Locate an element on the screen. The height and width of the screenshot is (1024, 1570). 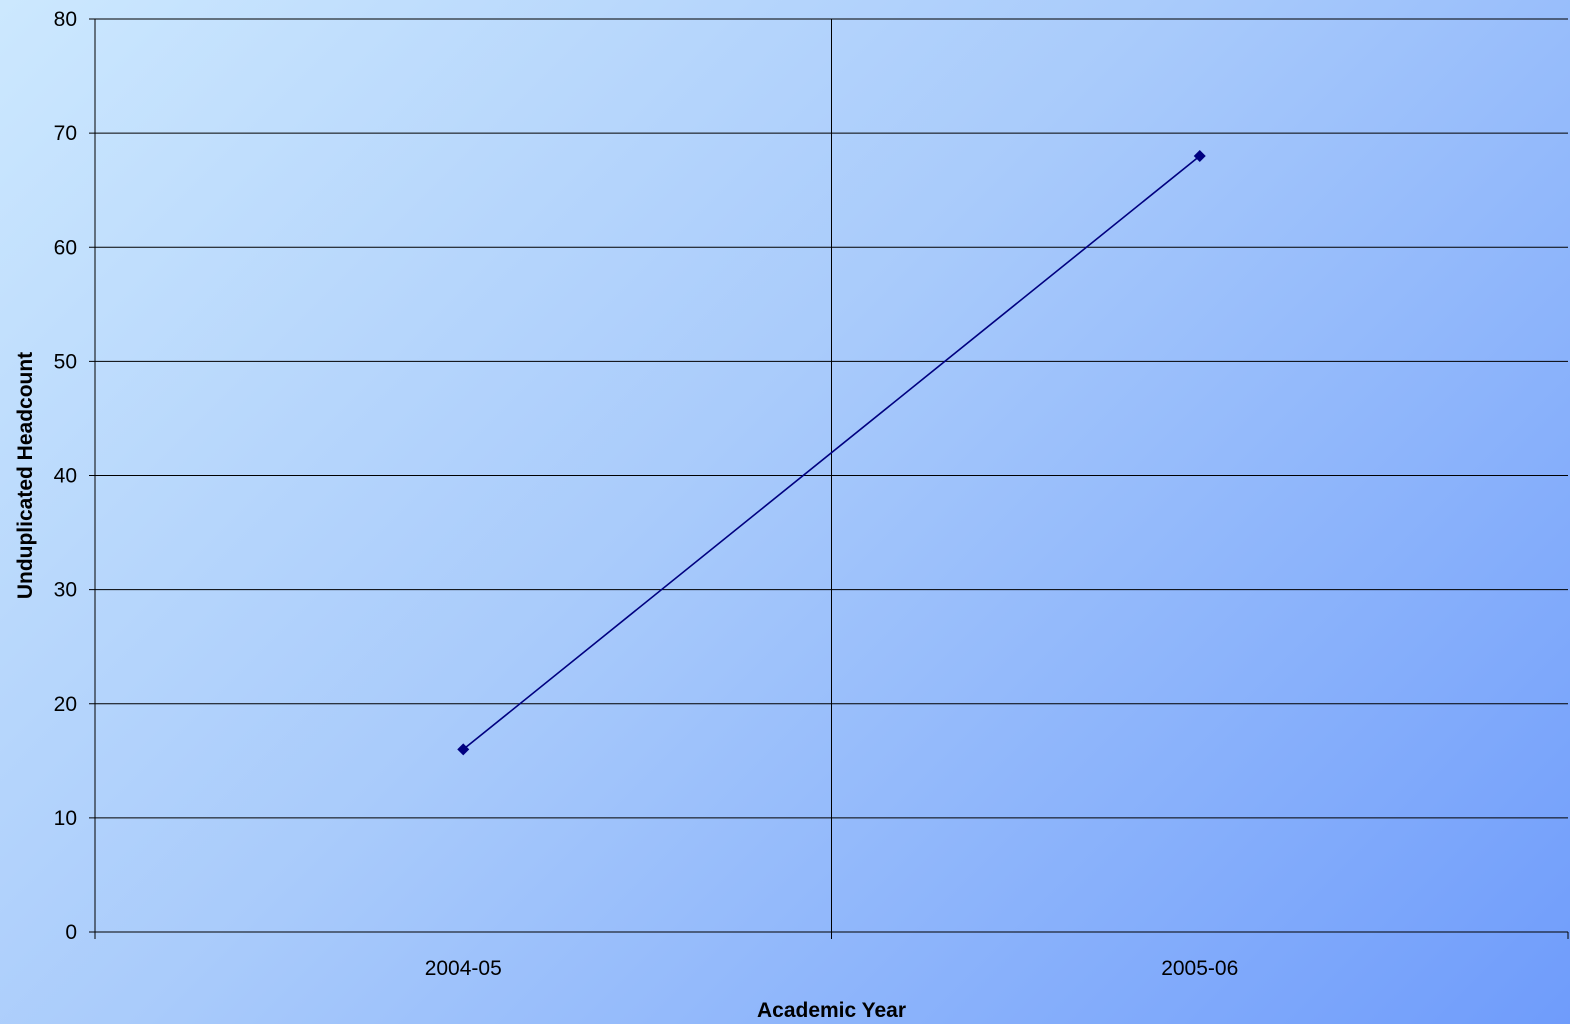
y-axis-title: Unduplicated Headcount is located at coordinates (25, 475).